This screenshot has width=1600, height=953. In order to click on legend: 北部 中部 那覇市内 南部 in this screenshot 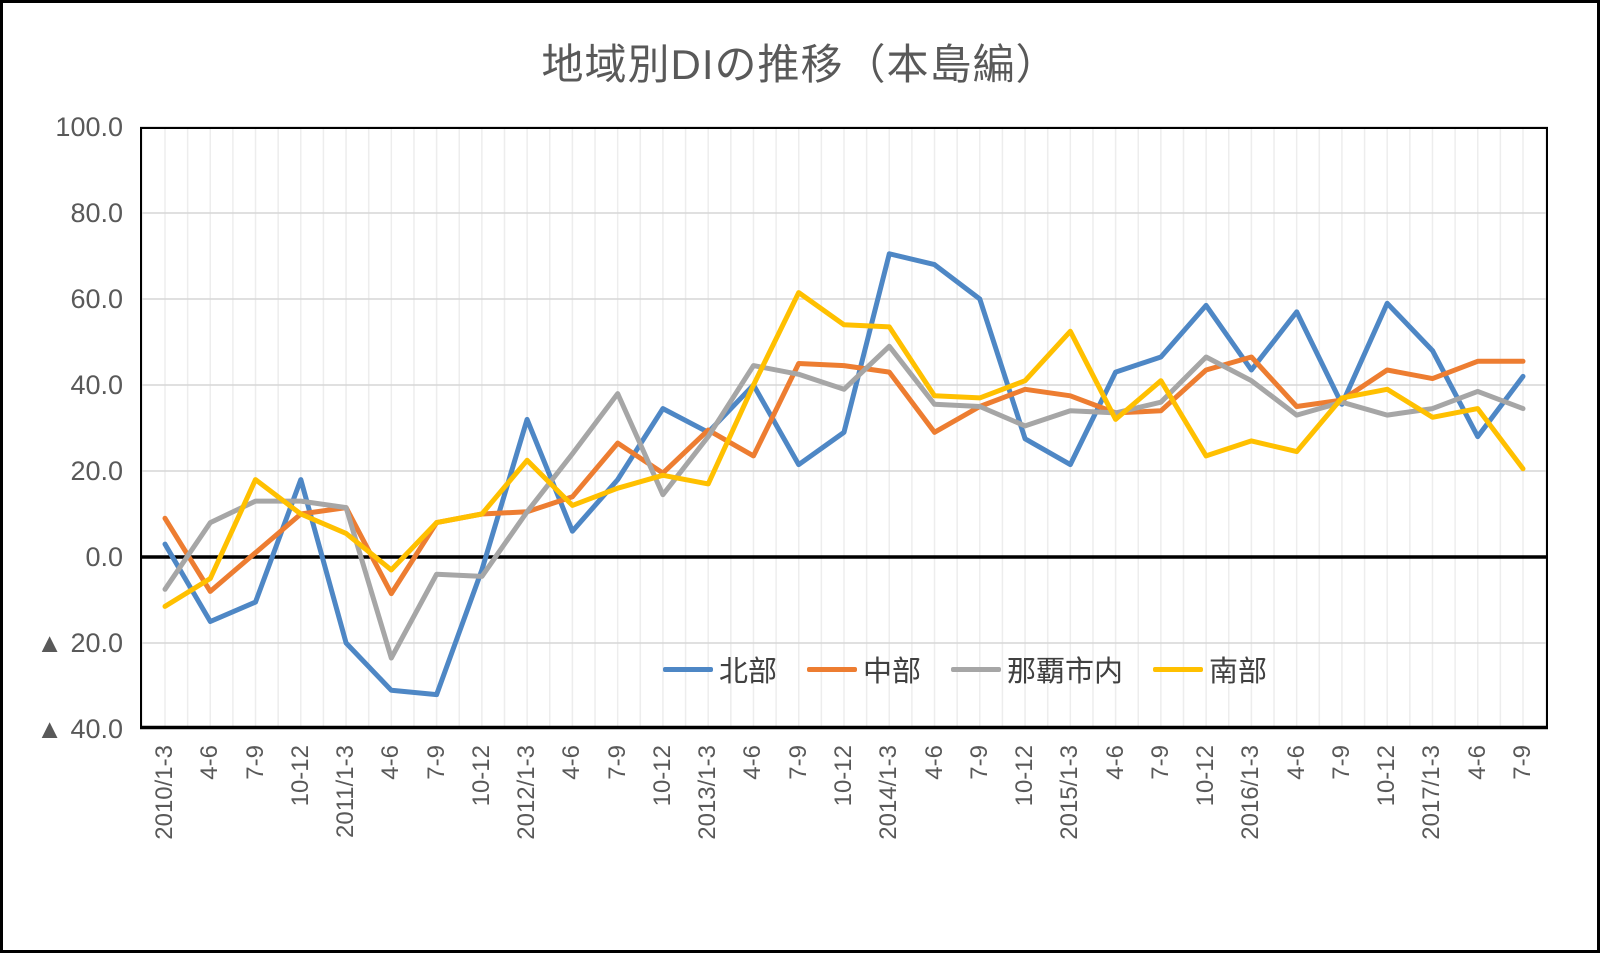, I will do `click(965, 669)`.